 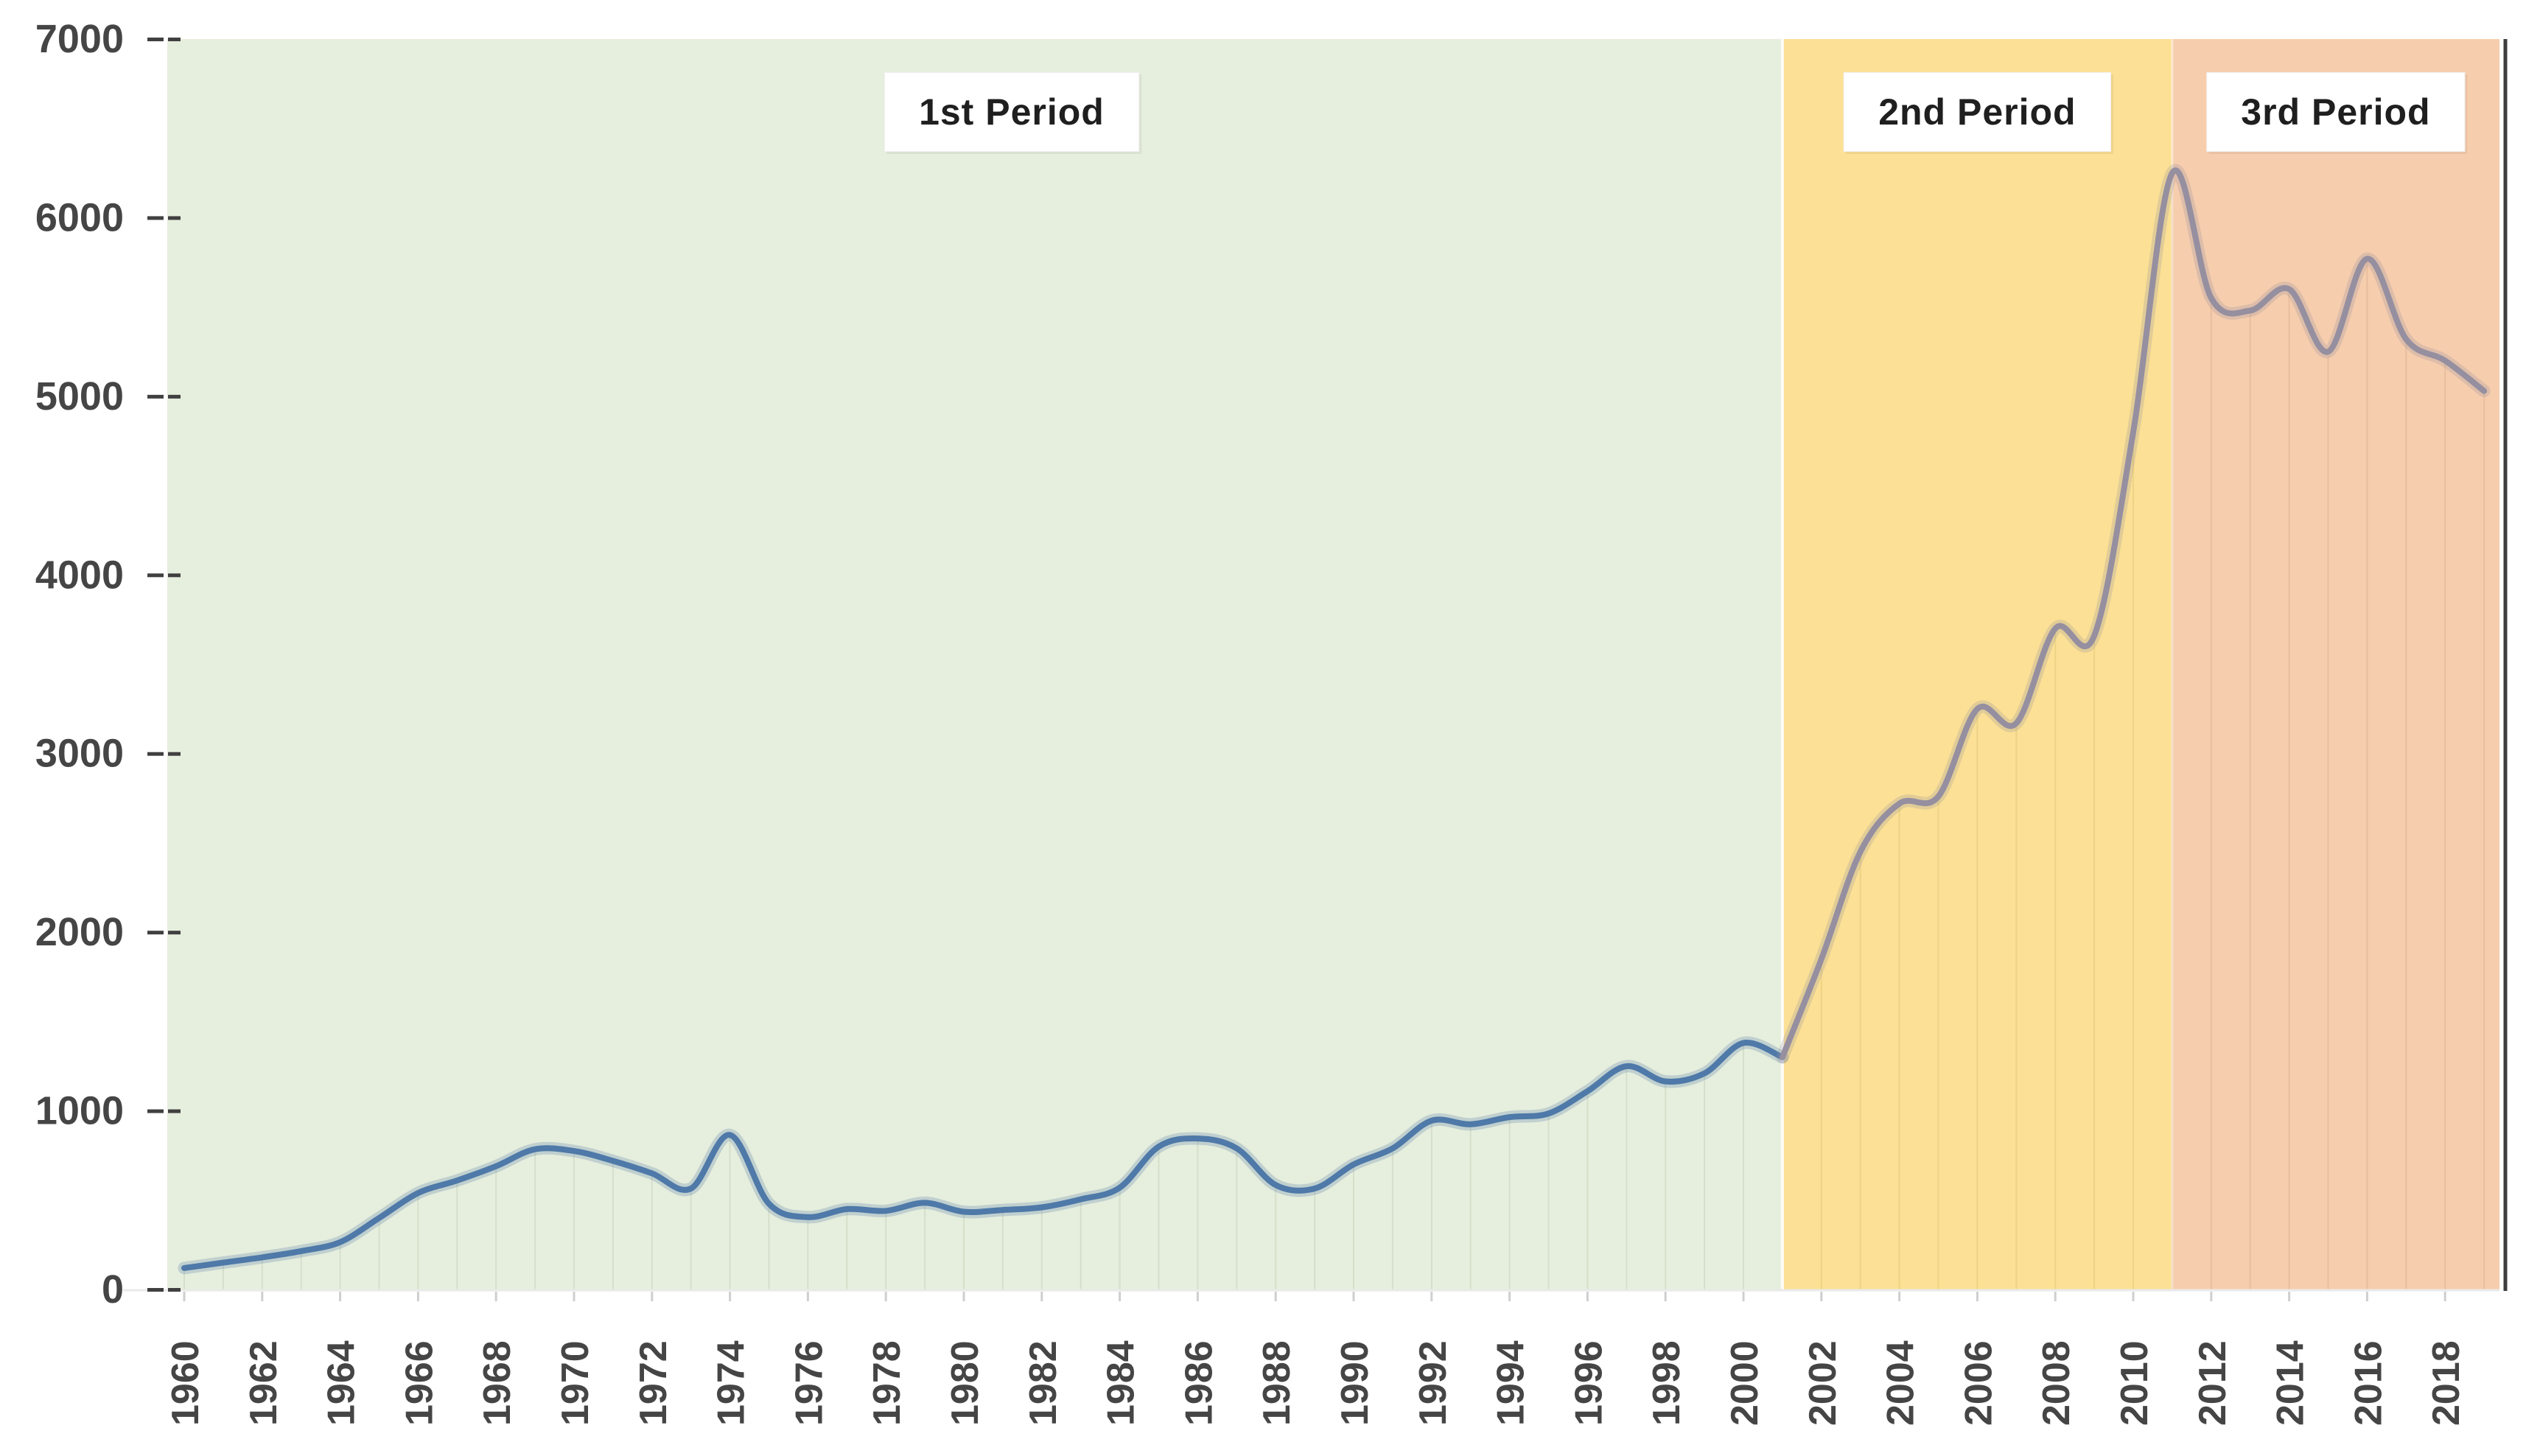 I want to click on x-tick-label: 1974, so click(x=731, y=1383).